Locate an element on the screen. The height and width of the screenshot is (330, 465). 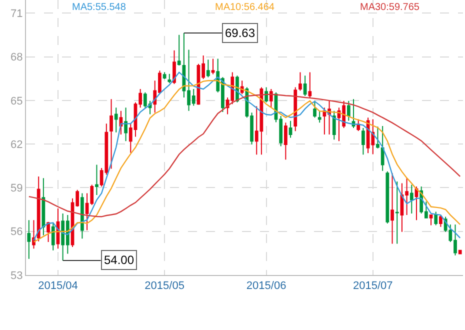
y-tick-label: 59 is located at coordinates (16, 188).